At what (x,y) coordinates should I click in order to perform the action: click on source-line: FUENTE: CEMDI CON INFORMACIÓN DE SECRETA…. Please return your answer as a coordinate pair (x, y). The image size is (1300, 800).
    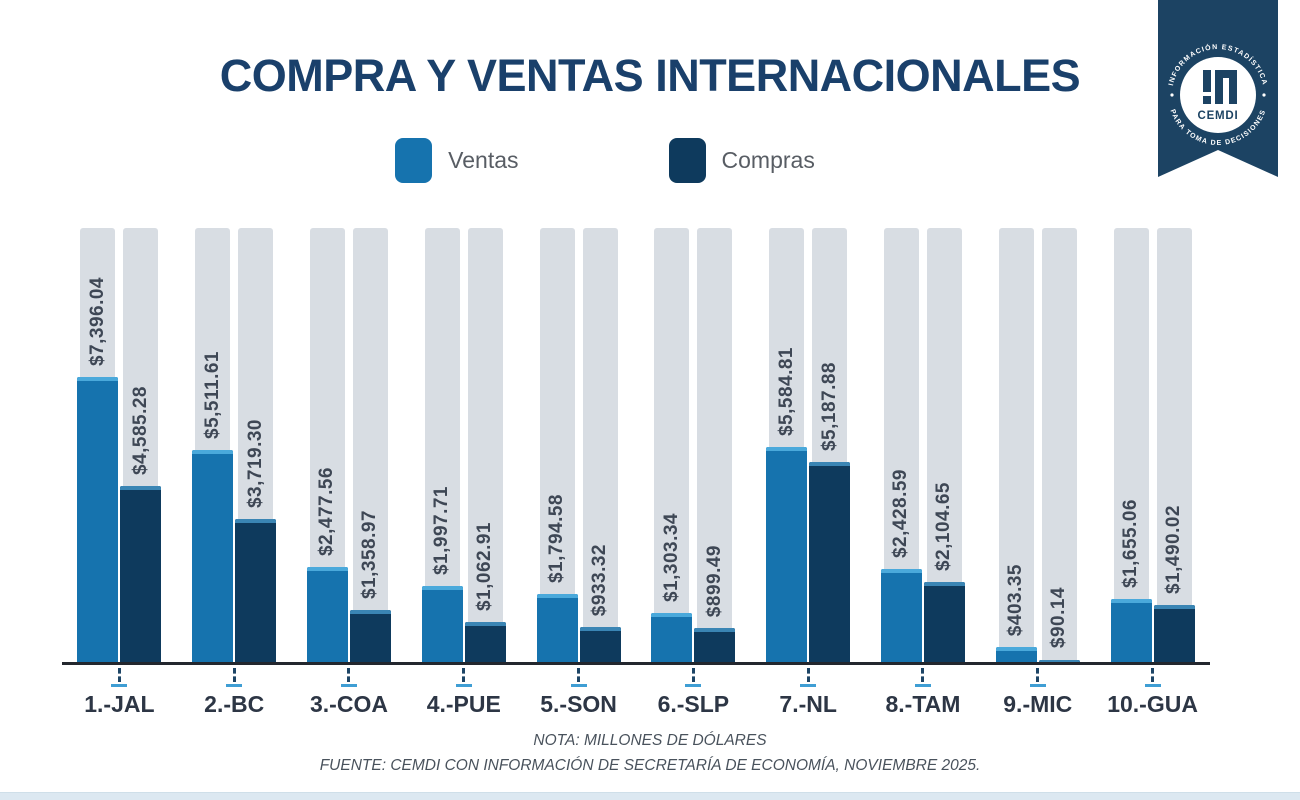
    Looking at the image, I should click on (650, 765).